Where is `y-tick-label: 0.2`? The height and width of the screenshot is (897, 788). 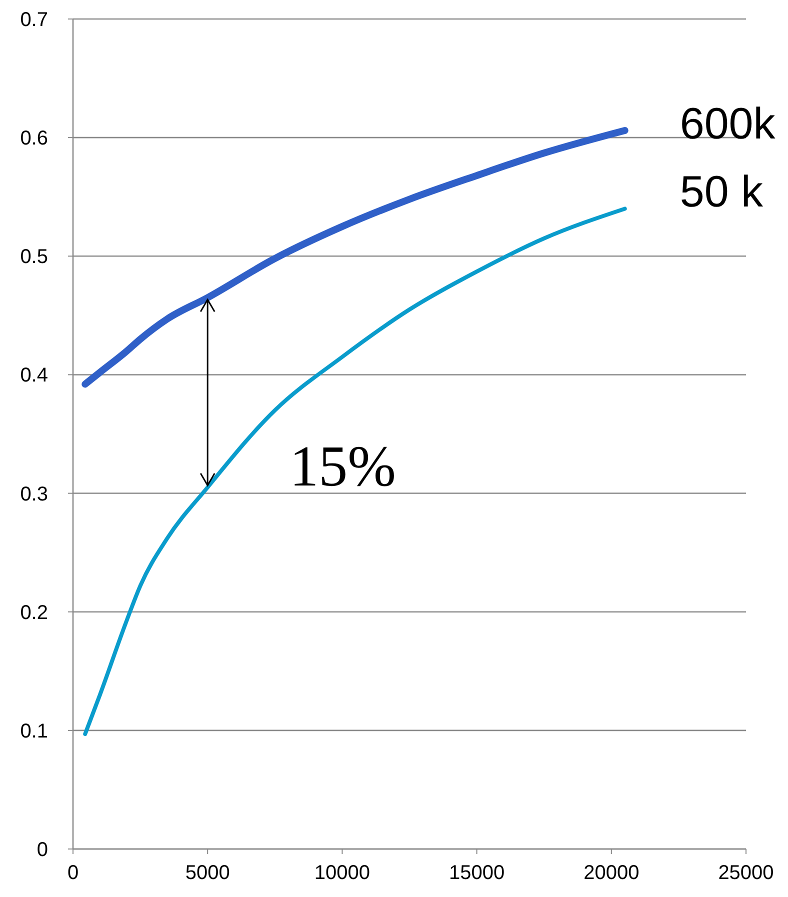 y-tick-label: 0.2 is located at coordinates (34, 613).